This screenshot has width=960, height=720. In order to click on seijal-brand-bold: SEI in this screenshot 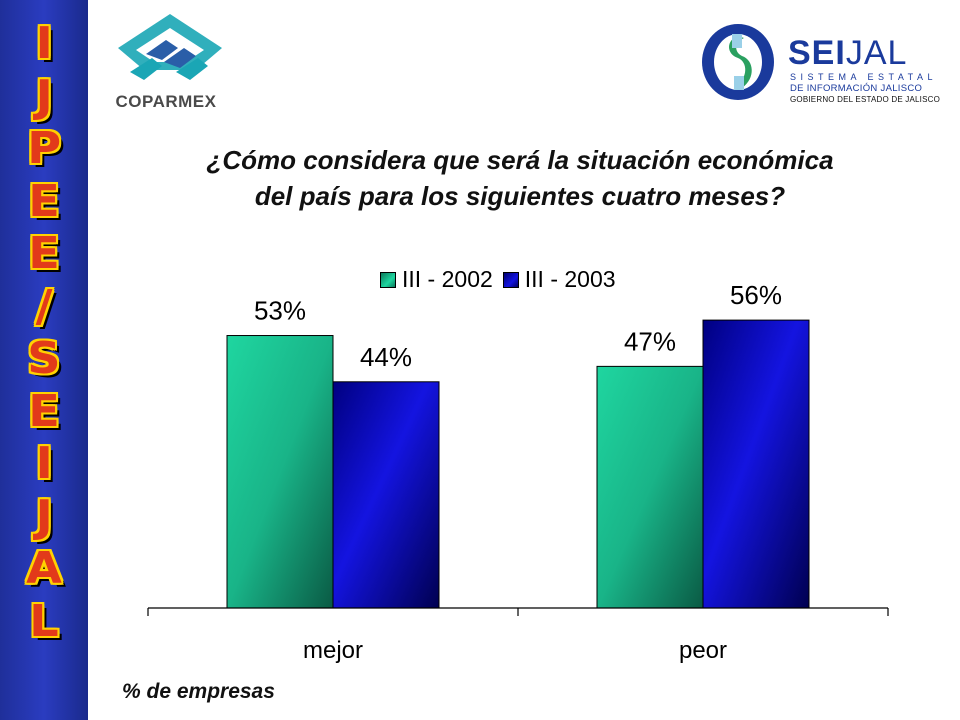, I will do `click(817, 53)`.